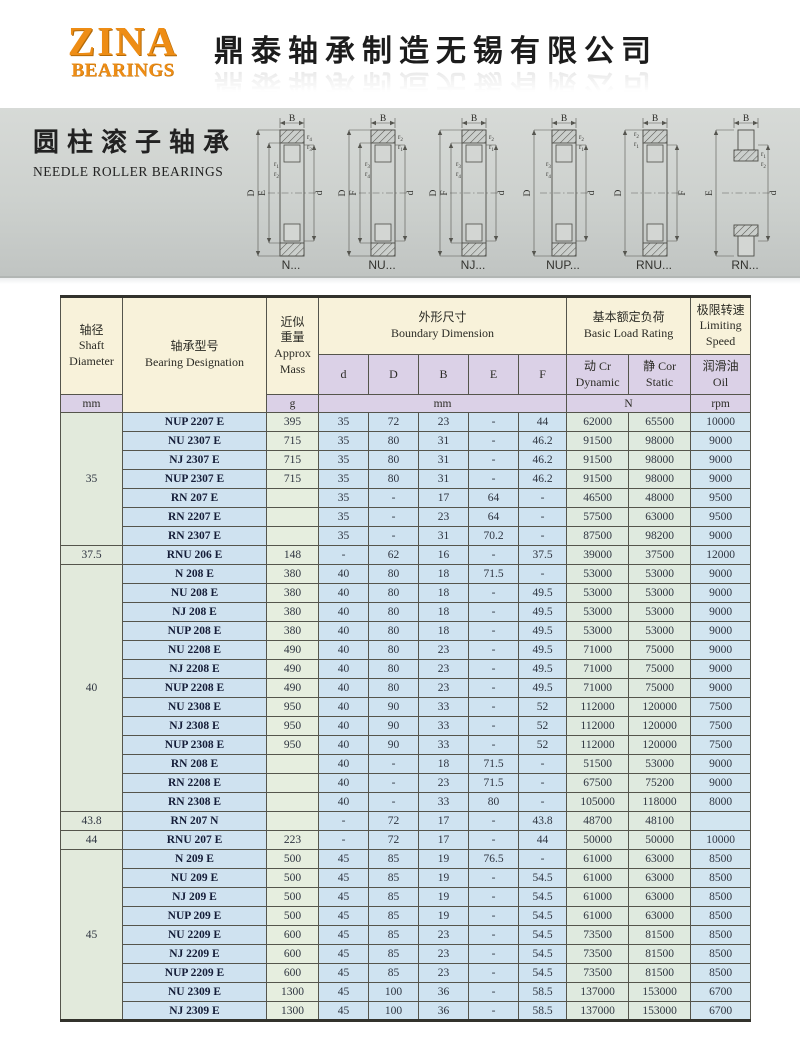 This screenshot has width=800, height=1044. What do you see at coordinates (721, 498) in the screenshot?
I see `cell-oil: 9500` at bounding box center [721, 498].